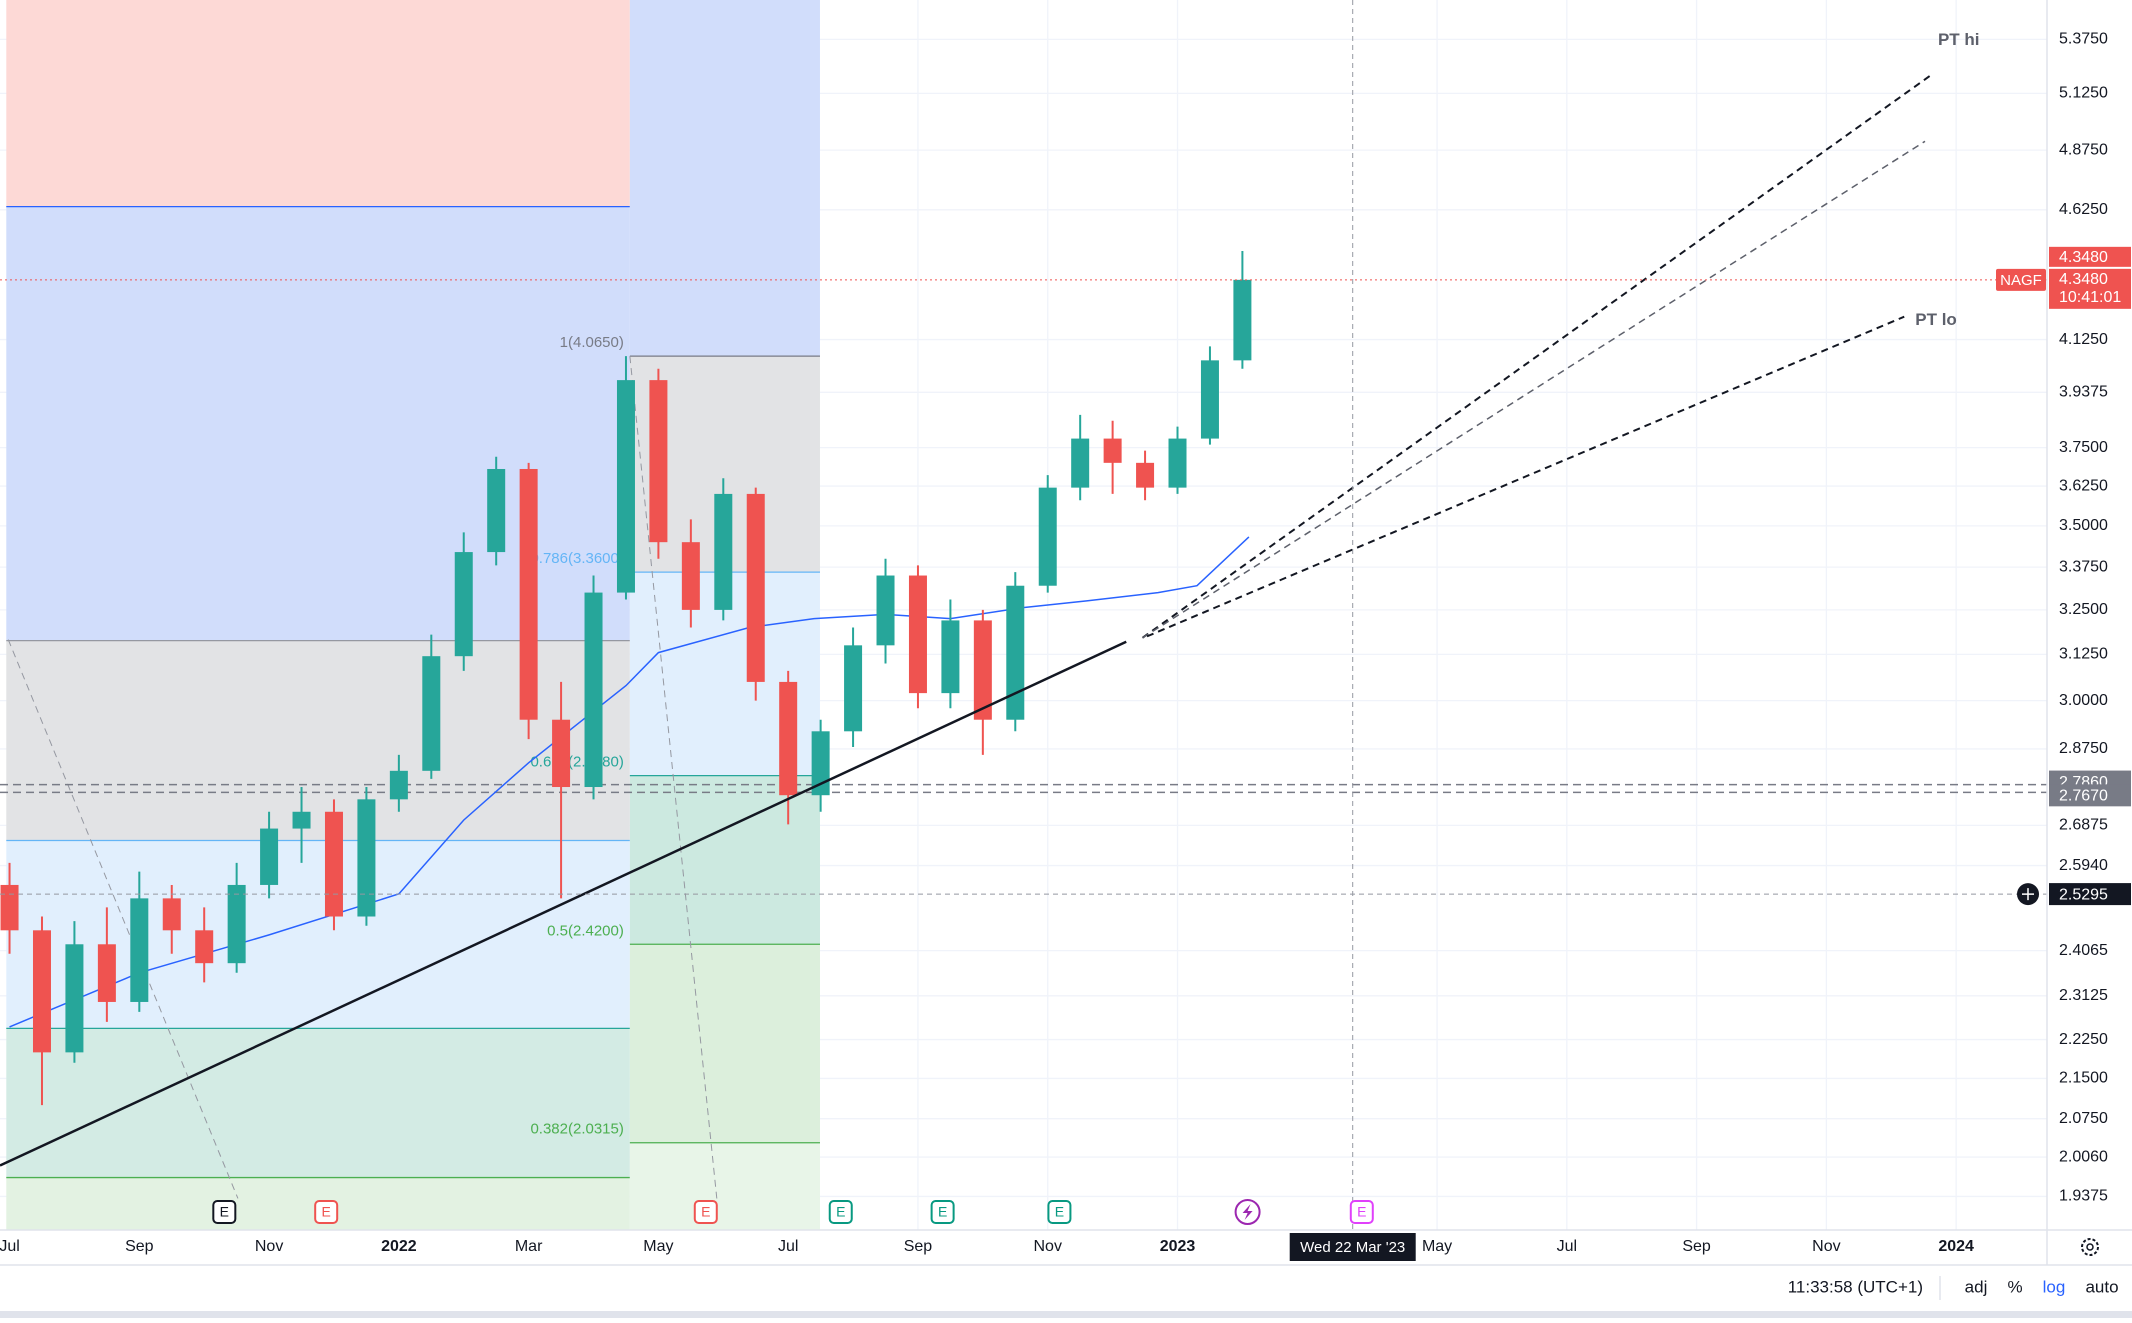 This screenshot has height=1323, width=2132. What do you see at coordinates (576, 762) in the screenshot?
I see `fib-label: 0.618(2.8080)` at bounding box center [576, 762].